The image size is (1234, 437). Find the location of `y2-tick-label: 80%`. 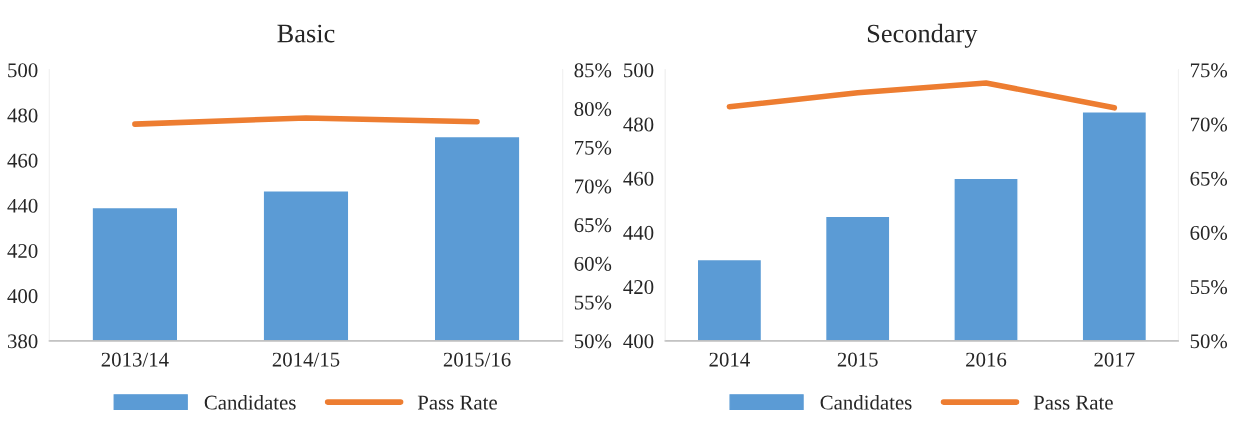

y2-tick-label: 80% is located at coordinates (593, 109).